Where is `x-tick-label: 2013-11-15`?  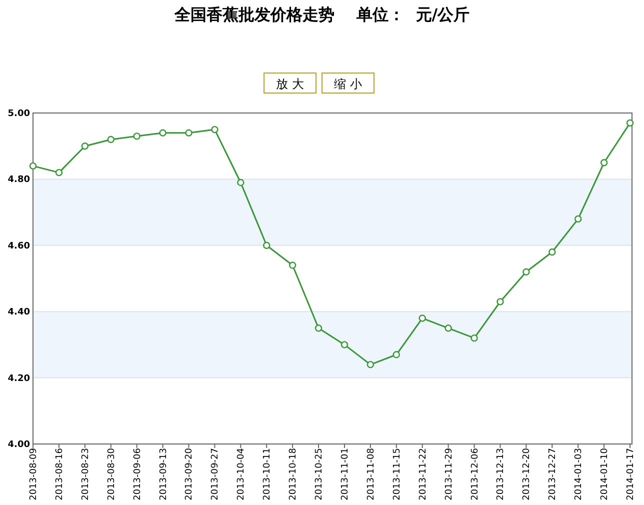
x-tick-label: 2013-11-15 is located at coordinates (397, 474).